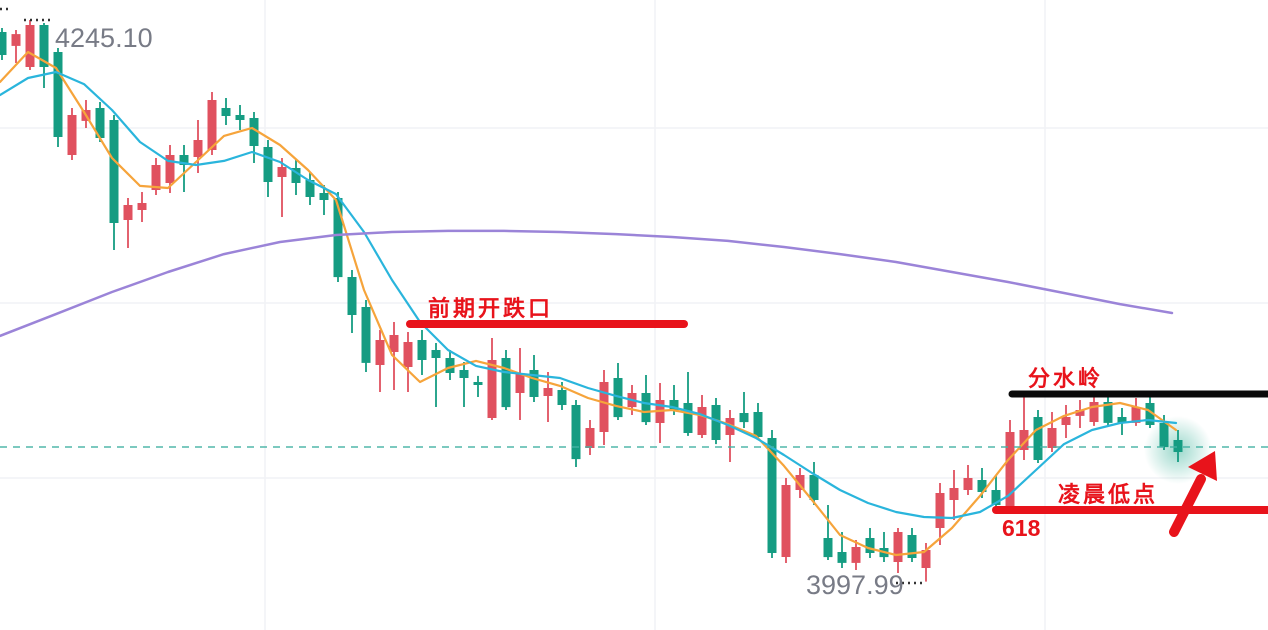  I want to click on annotation-watershed-label: 分水岭, so click(1066, 378).